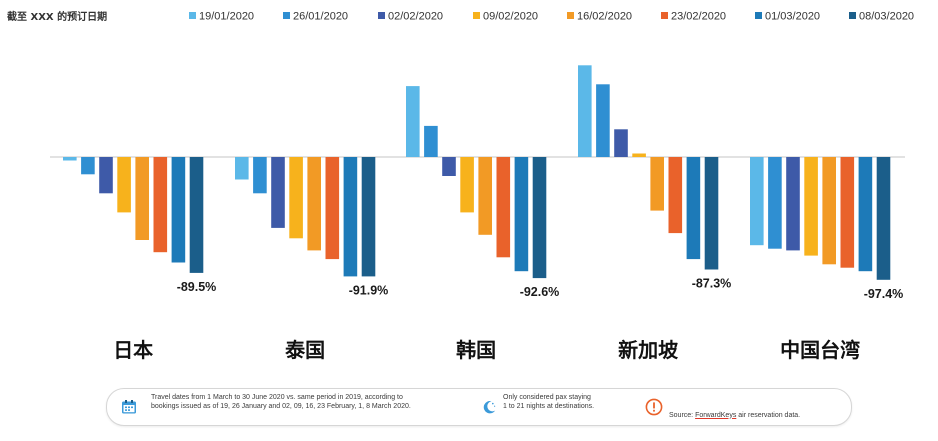  I want to click on category-label-1: 日本, so click(133, 350).